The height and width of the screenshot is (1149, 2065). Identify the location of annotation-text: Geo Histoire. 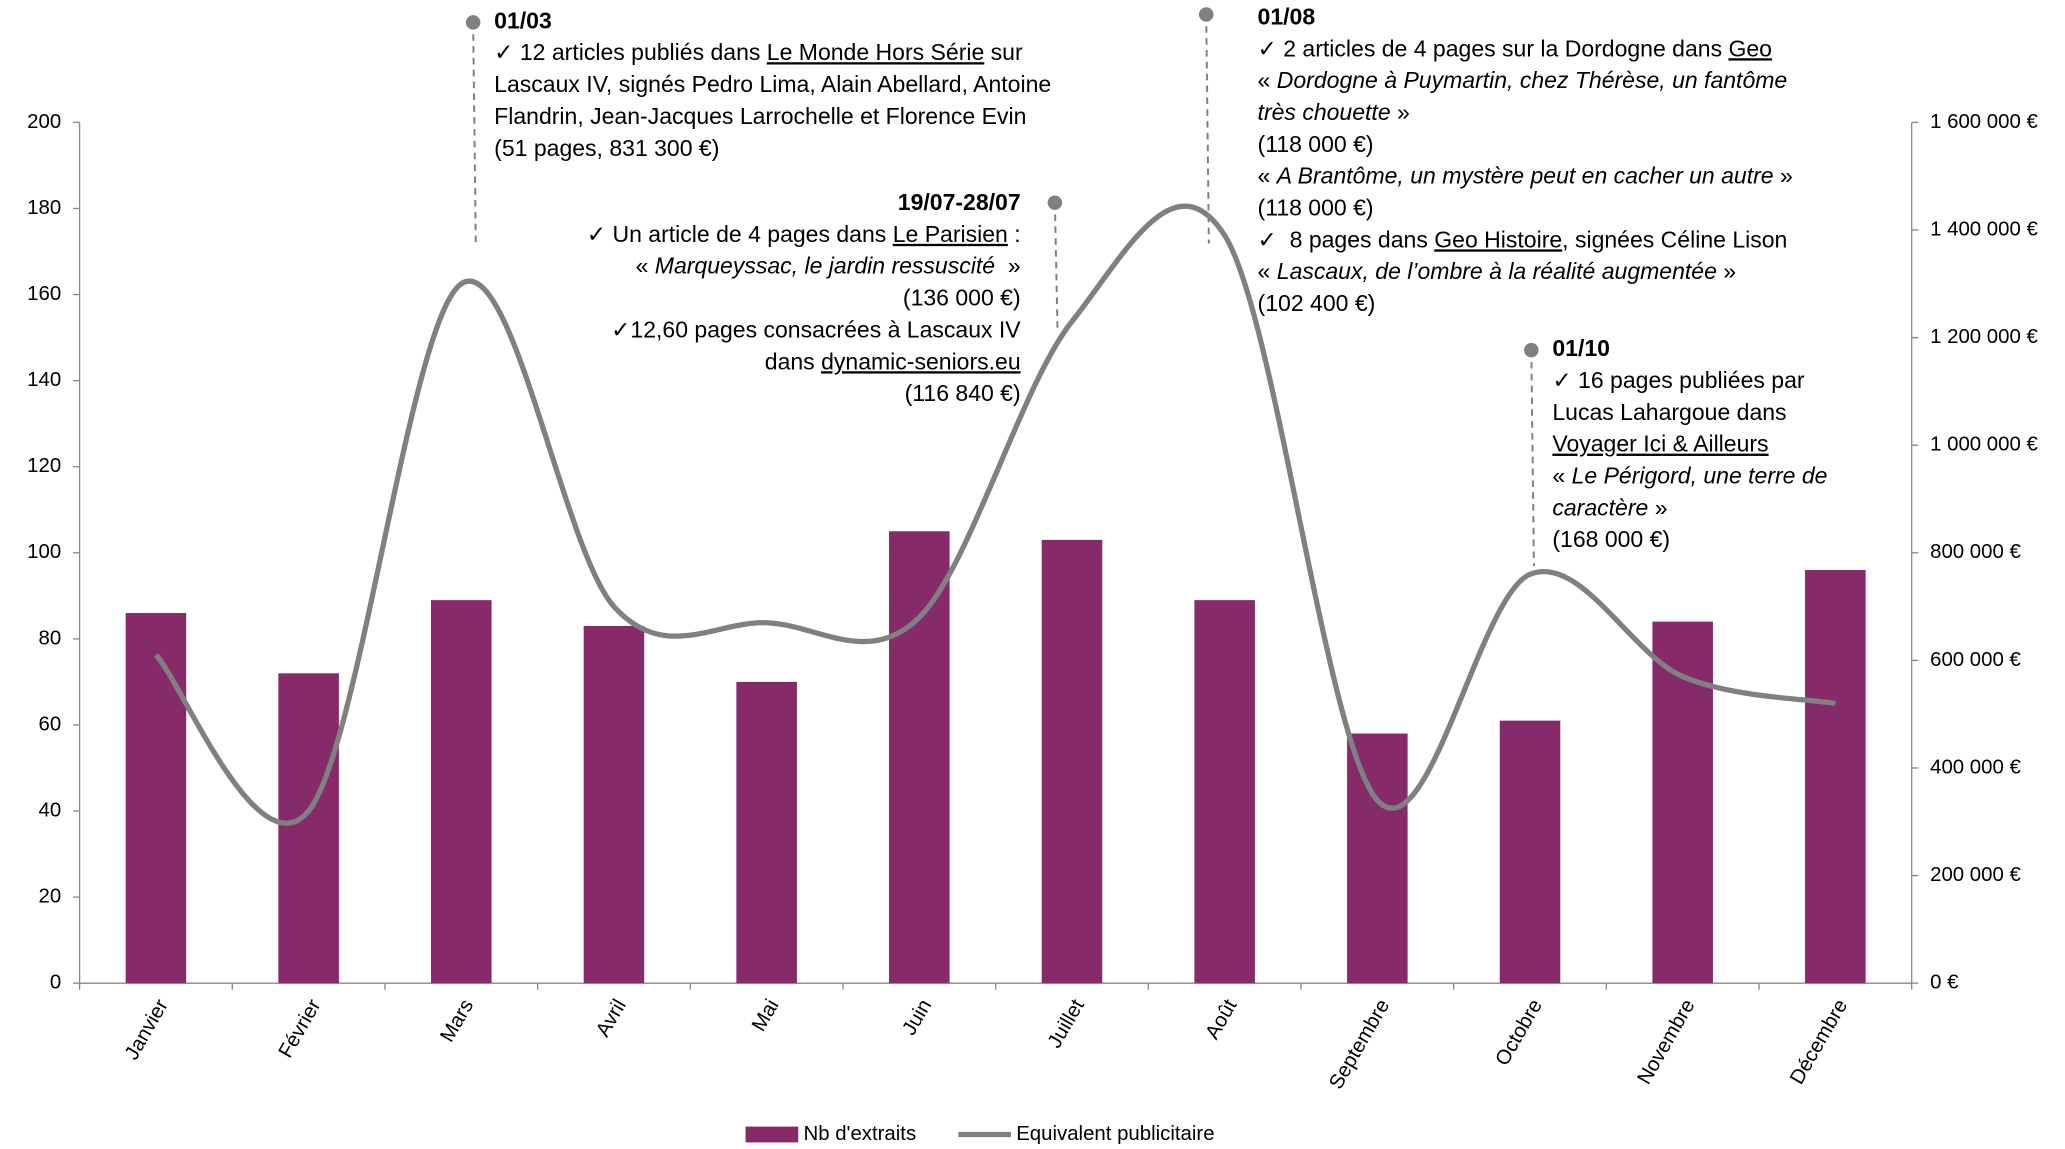
(1498, 239).